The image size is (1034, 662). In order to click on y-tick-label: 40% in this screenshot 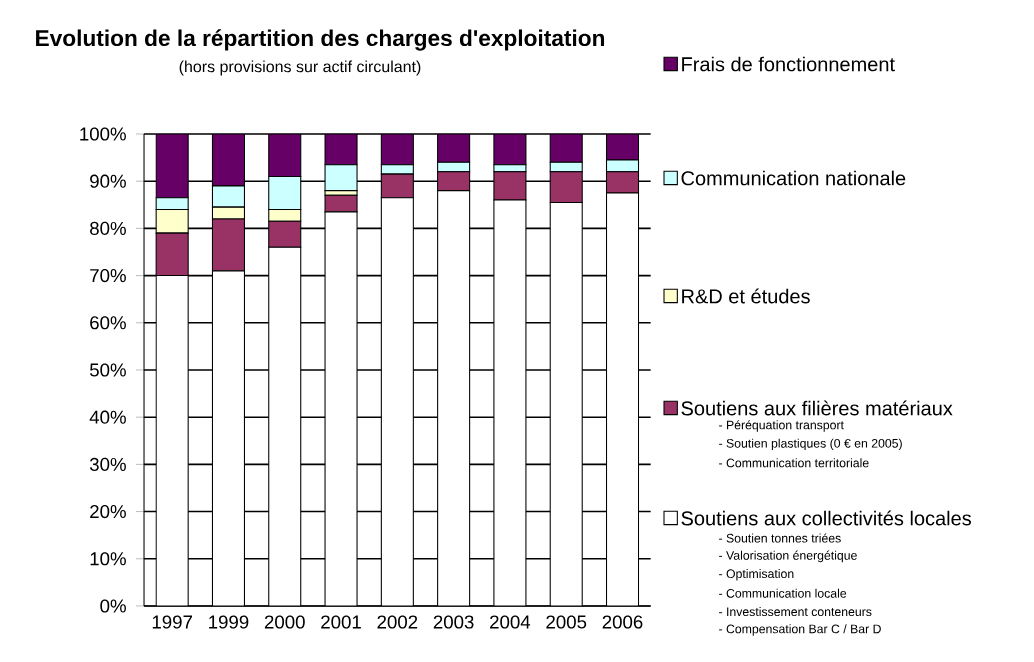, I will do `click(107, 417)`.